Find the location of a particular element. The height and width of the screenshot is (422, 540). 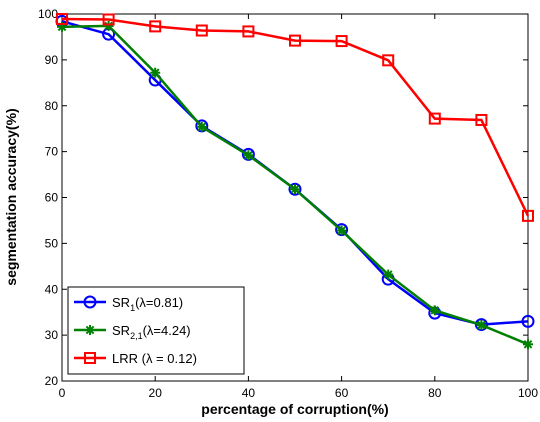

x-tick-label: 80 is located at coordinates (435, 393).